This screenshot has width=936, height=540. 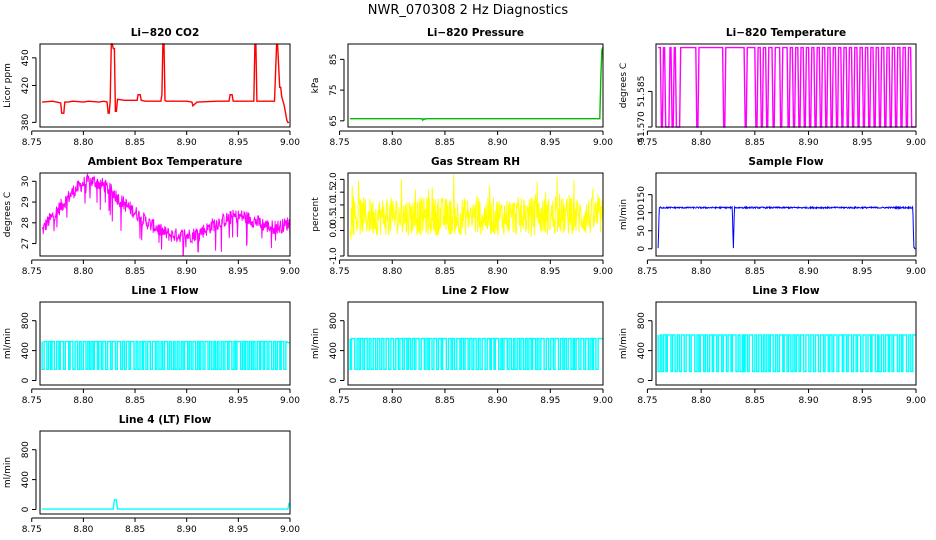 What do you see at coordinates (316, 214) in the screenshot?
I see `y-axis-label: percent` at bounding box center [316, 214].